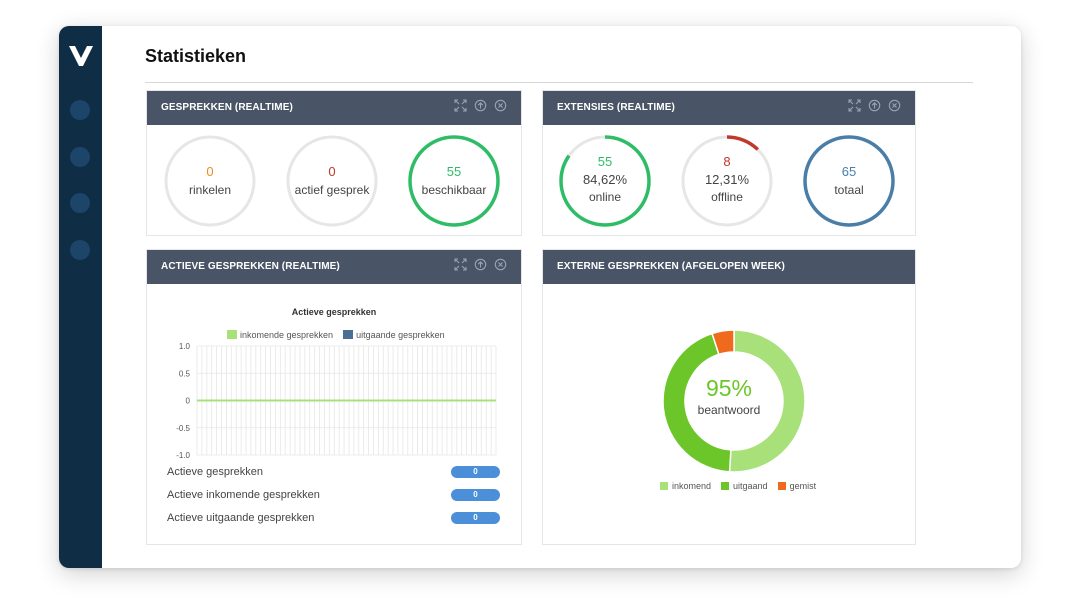 This screenshot has width=1069, height=605. What do you see at coordinates (803, 486) in the screenshot?
I see `legend-label: gemist` at bounding box center [803, 486].